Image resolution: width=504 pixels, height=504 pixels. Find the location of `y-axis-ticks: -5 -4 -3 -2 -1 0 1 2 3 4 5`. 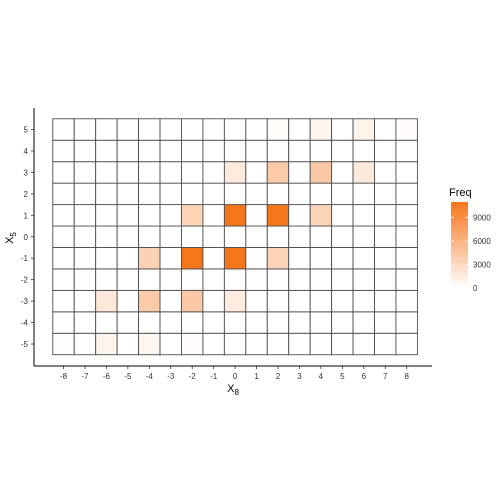

y-axis-ticks: -5 -4 -3 -2 -1 0 1 2 3 4 5 is located at coordinates (27, 238).